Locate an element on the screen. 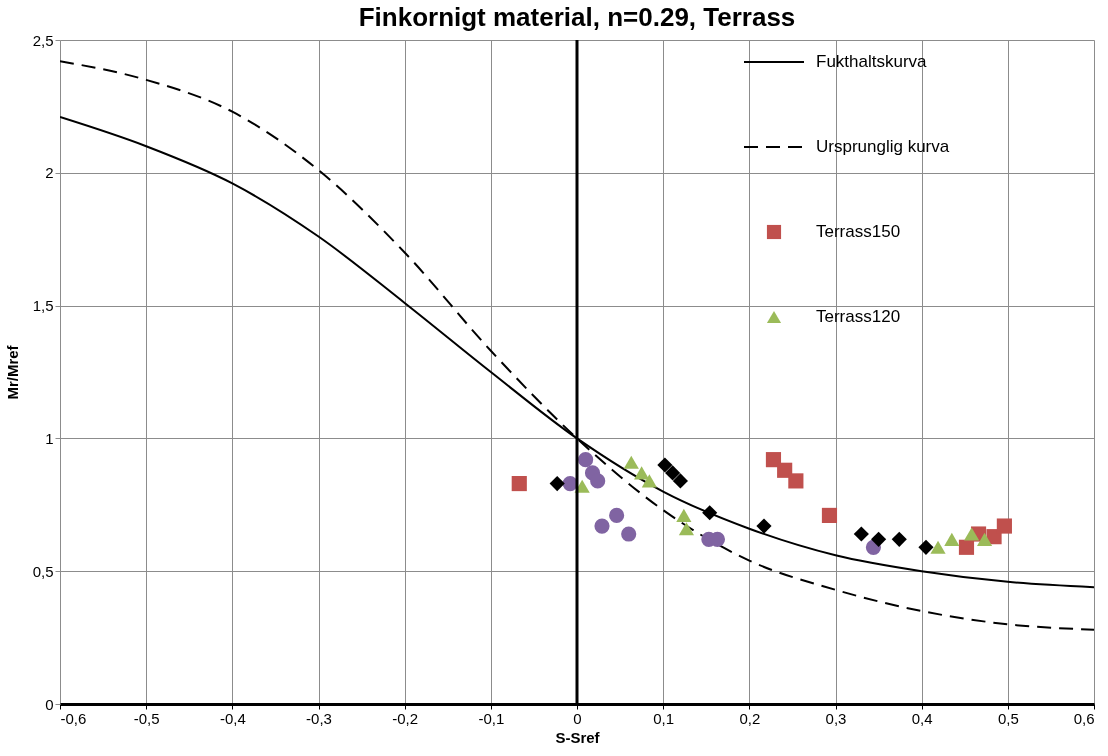 The width and height of the screenshot is (1108, 756). x-tick-label: 0,2 is located at coordinates (750, 718).